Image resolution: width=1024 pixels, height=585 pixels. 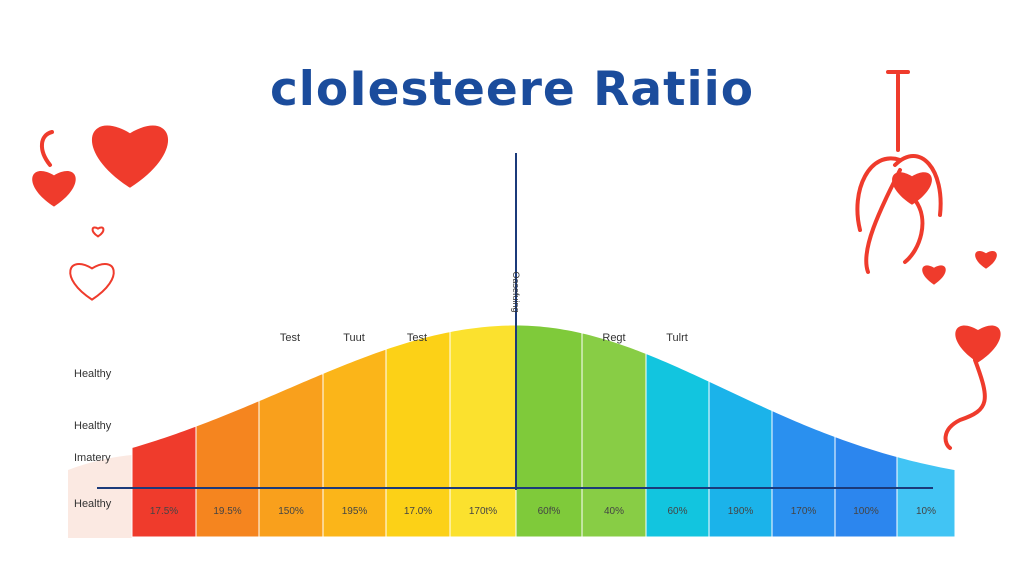 What do you see at coordinates (912, 188) in the screenshot?
I see `heart-organ-icon` at bounding box center [912, 188].